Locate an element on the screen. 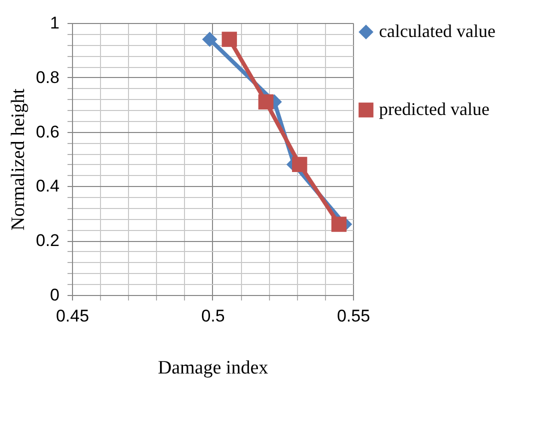 The width and height of the screenshot is (559, 444). y-tick-label: 0.2 is located at coordinates (48, 240).